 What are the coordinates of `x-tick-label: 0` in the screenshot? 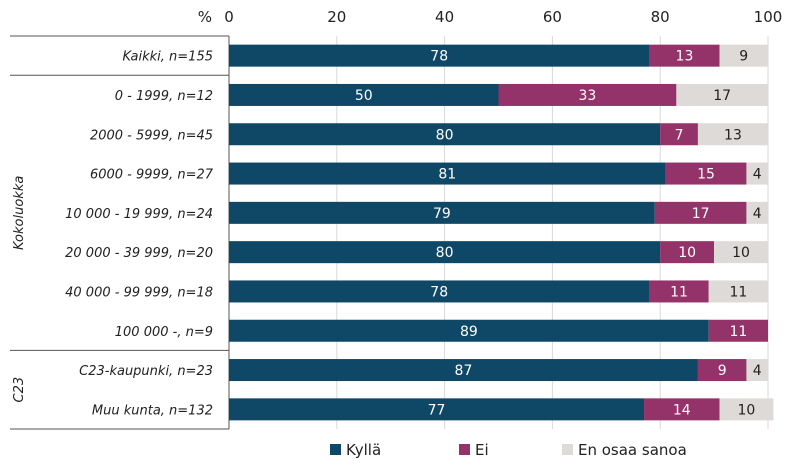 It's located at (229, 17).